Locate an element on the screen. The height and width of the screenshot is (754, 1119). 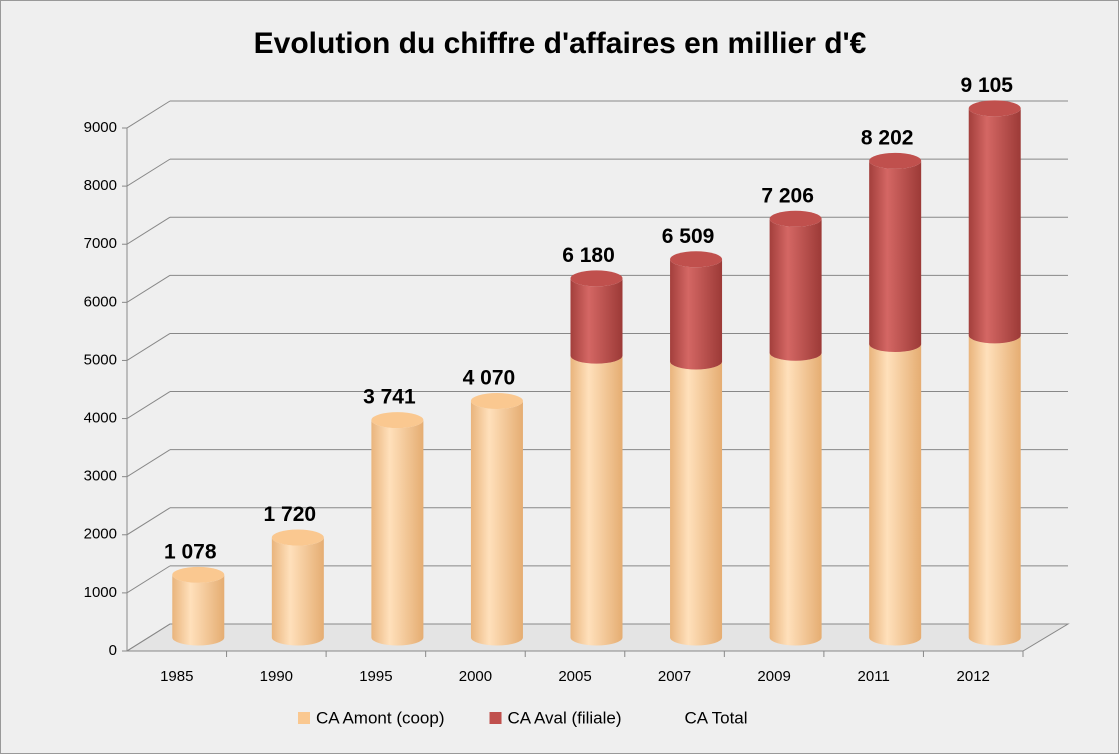
y-tick-label: 7000 is located at coordinates (100, 243).